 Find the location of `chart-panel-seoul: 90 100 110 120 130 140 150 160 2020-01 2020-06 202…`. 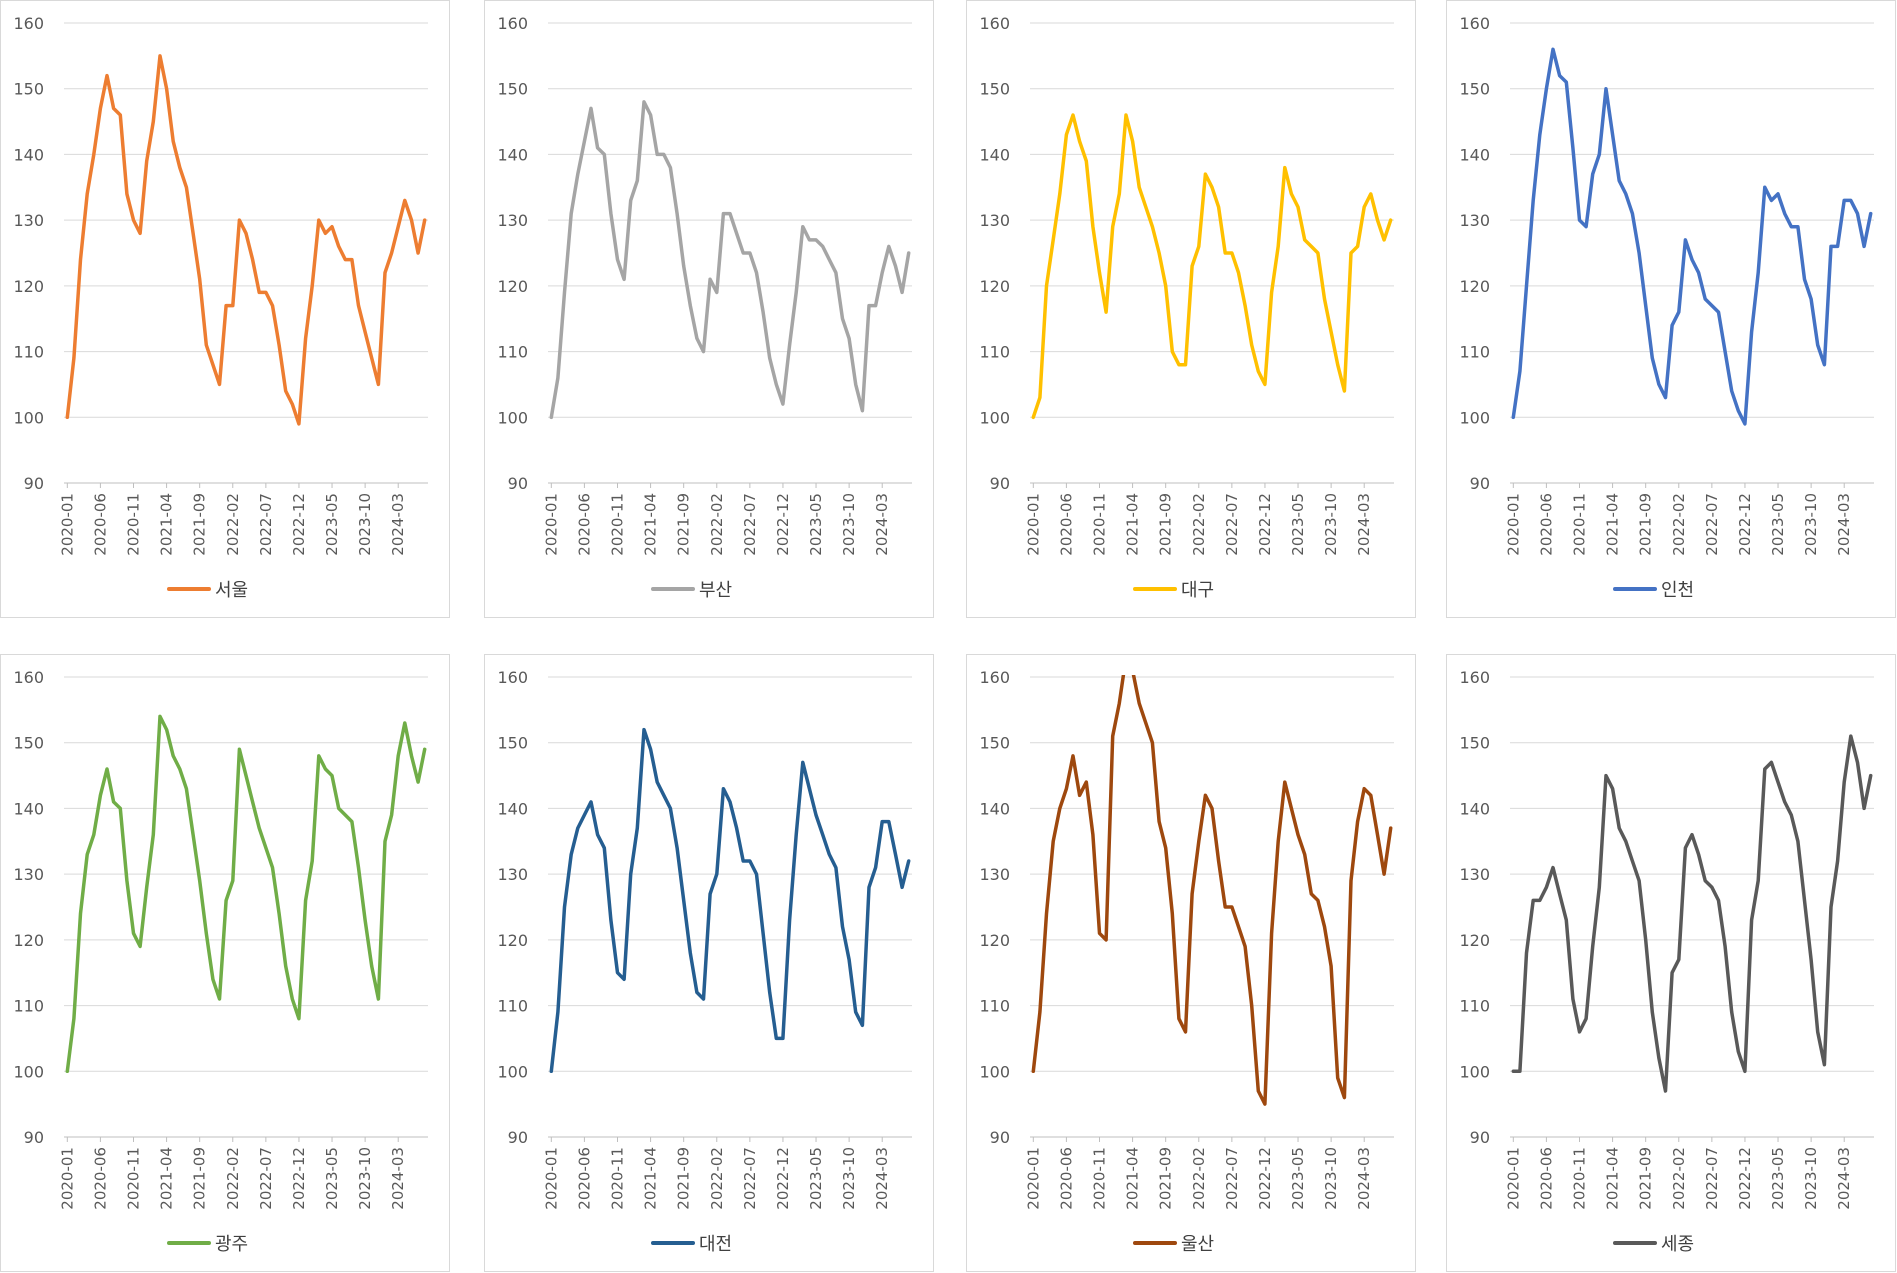

chart-panel-seoul: 90 100 110 120 130 140 150 160 2020-01 2020-06 202… is located at coordinates (225, 309).